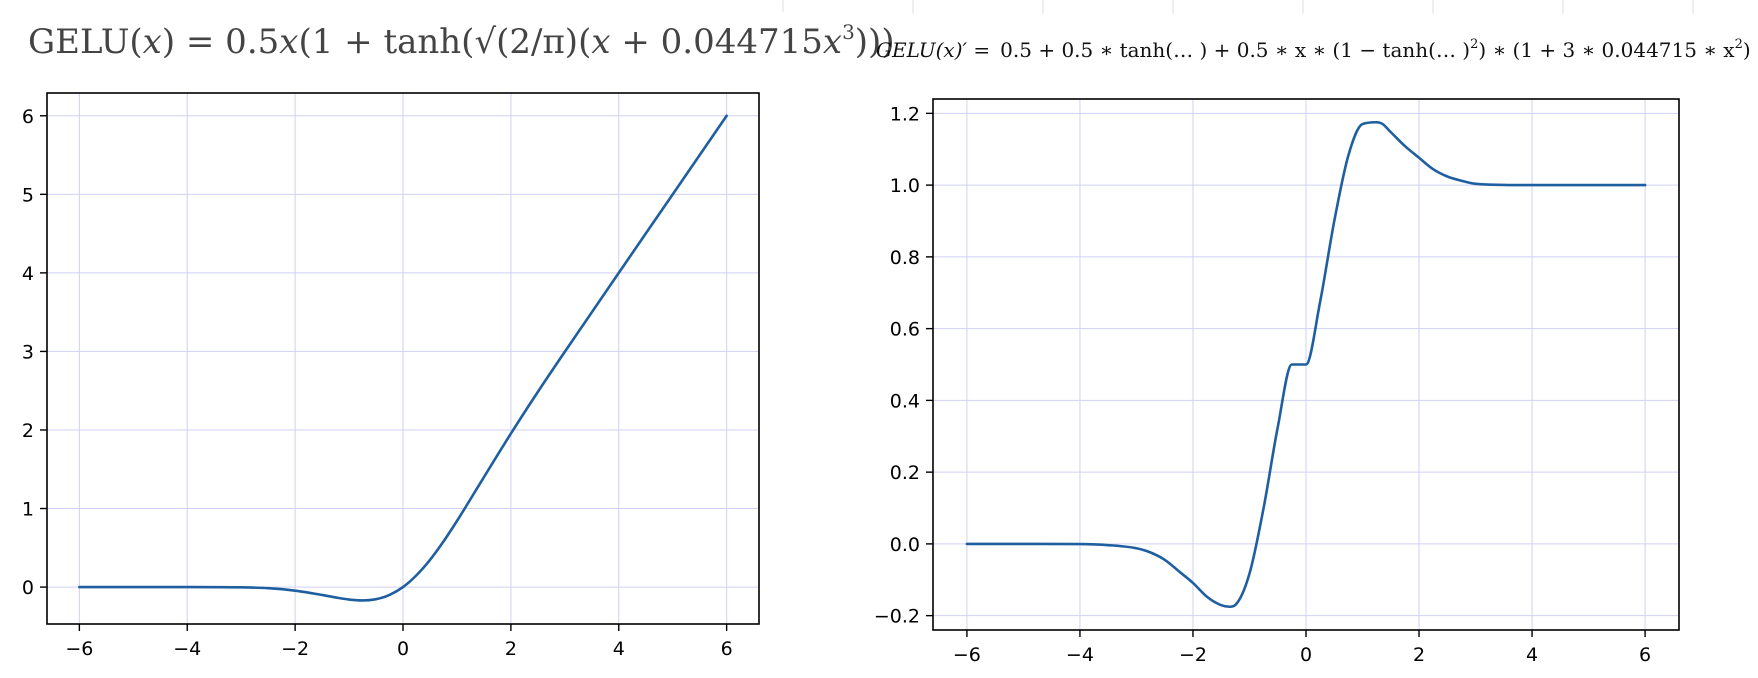  I want to click on formula-left-lhs: GELU(, so click(85, 42).